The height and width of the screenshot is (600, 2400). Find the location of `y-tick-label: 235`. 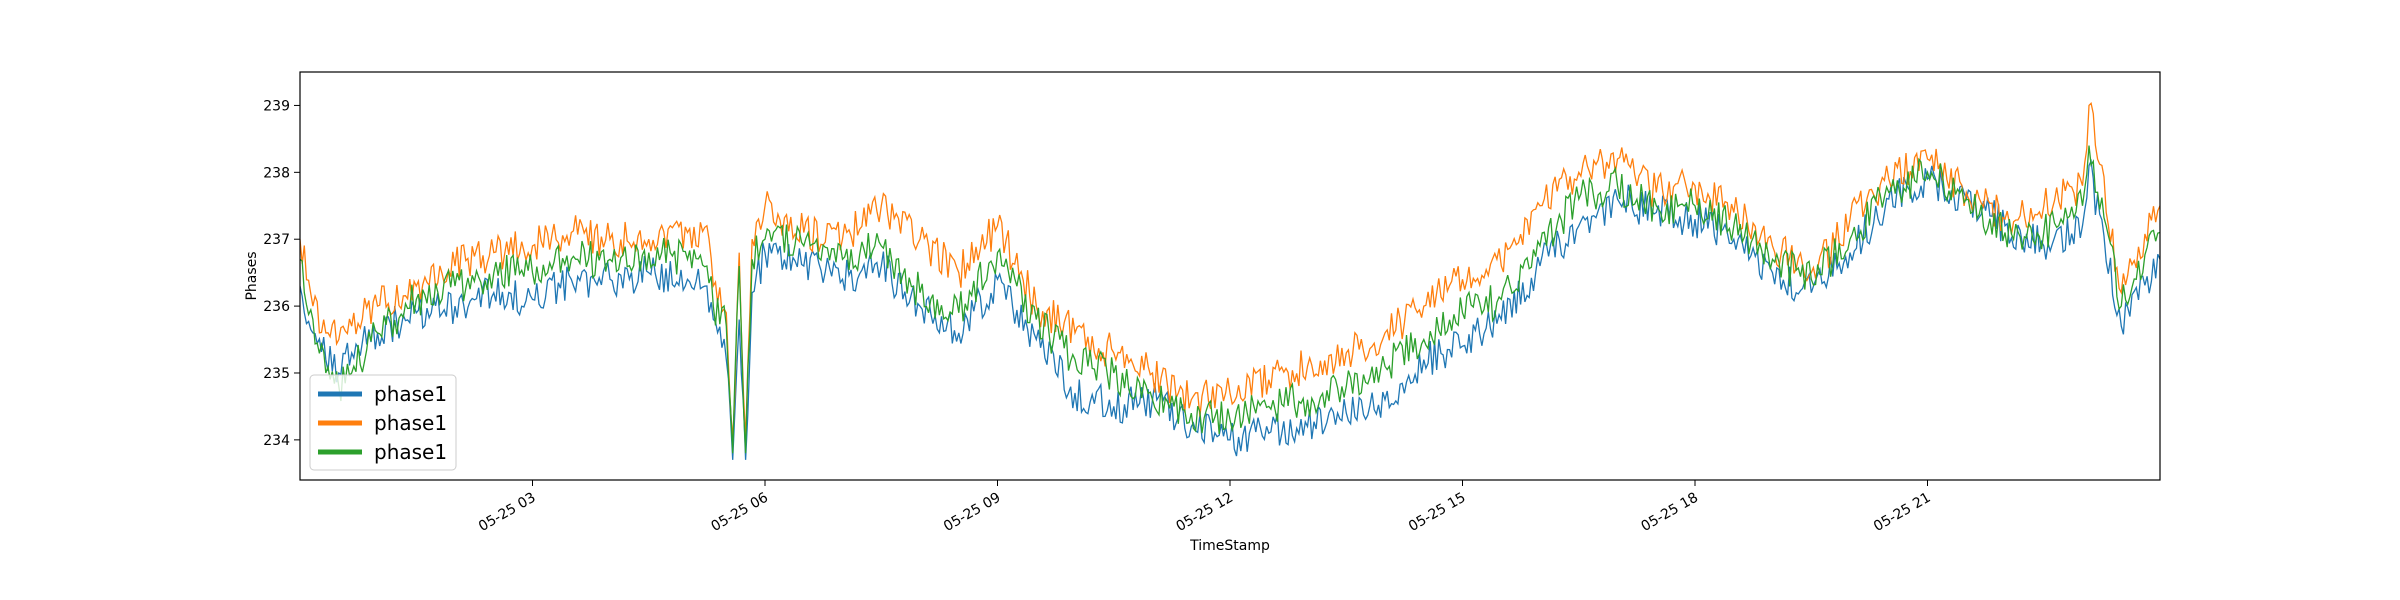

y-tick-label: 235 is located at coordinates (276, 374).